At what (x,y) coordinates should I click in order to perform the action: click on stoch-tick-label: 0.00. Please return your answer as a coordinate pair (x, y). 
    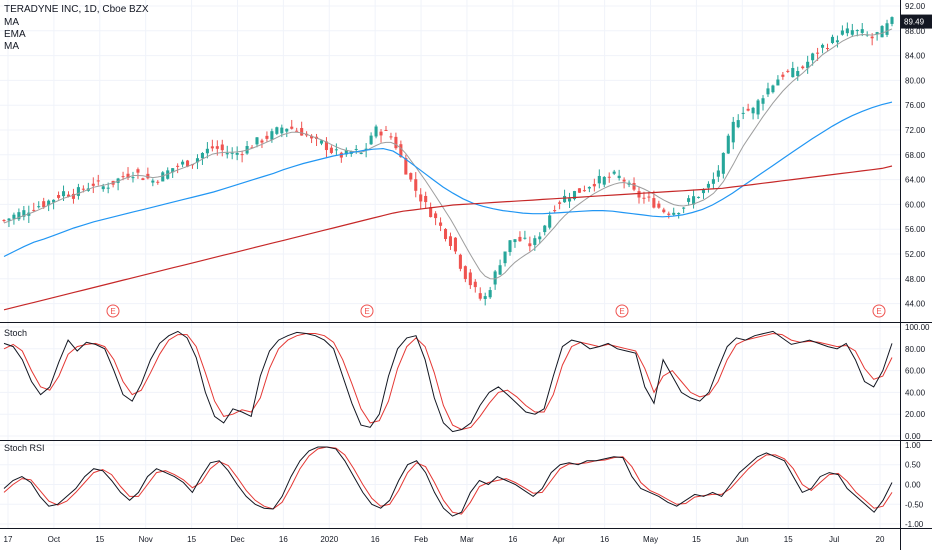
    Looking at the image, I should click on (913, 436).